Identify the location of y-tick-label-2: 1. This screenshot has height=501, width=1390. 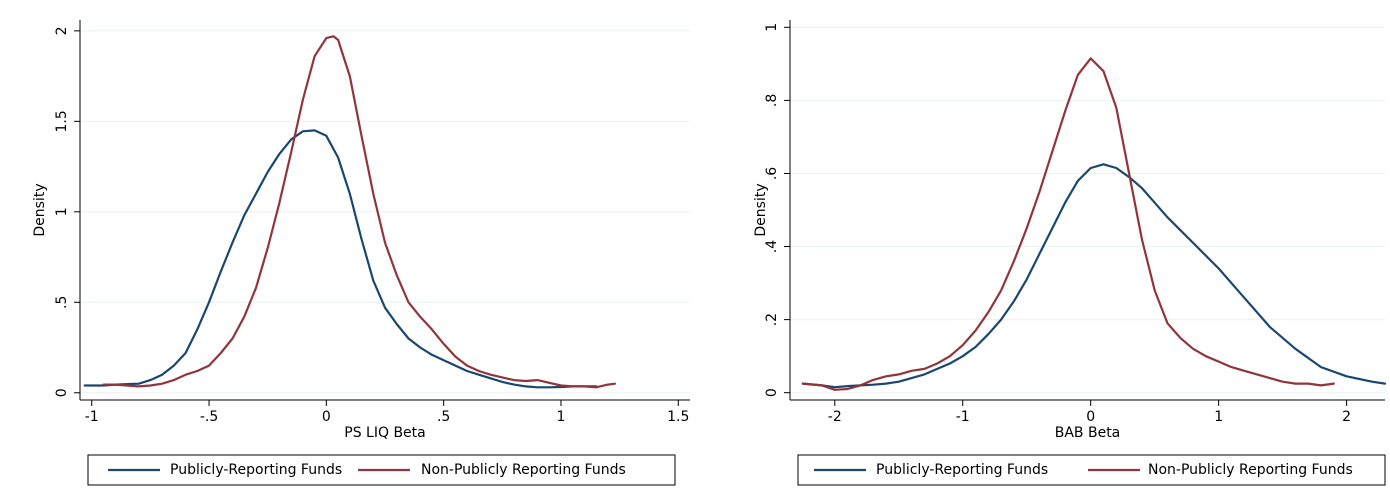
(62, 211).